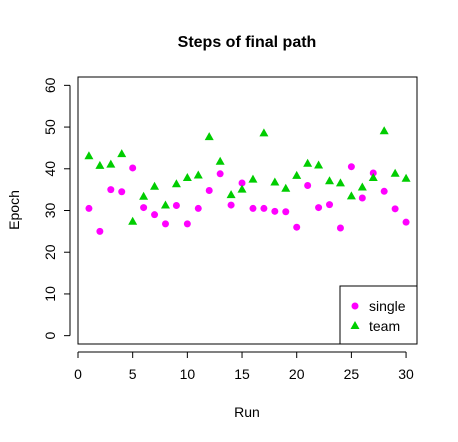 The width and height of the screenshot is (458, 442). I want to click on y-tick-label: 30, so click(50, 211).